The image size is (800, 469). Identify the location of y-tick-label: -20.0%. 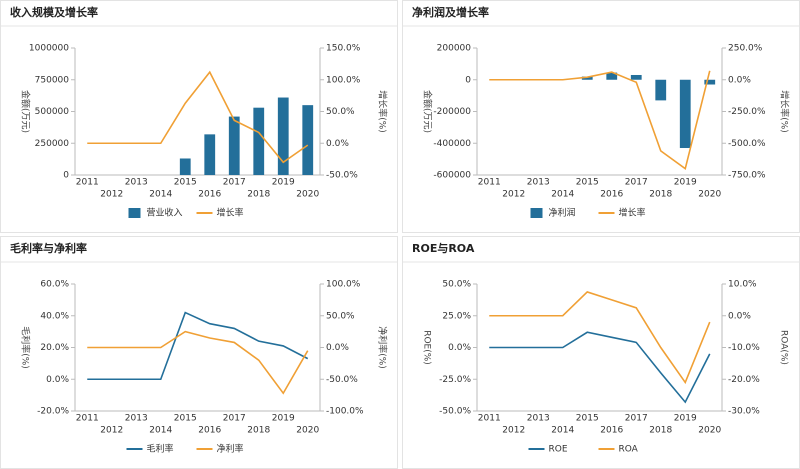
(53, 412).